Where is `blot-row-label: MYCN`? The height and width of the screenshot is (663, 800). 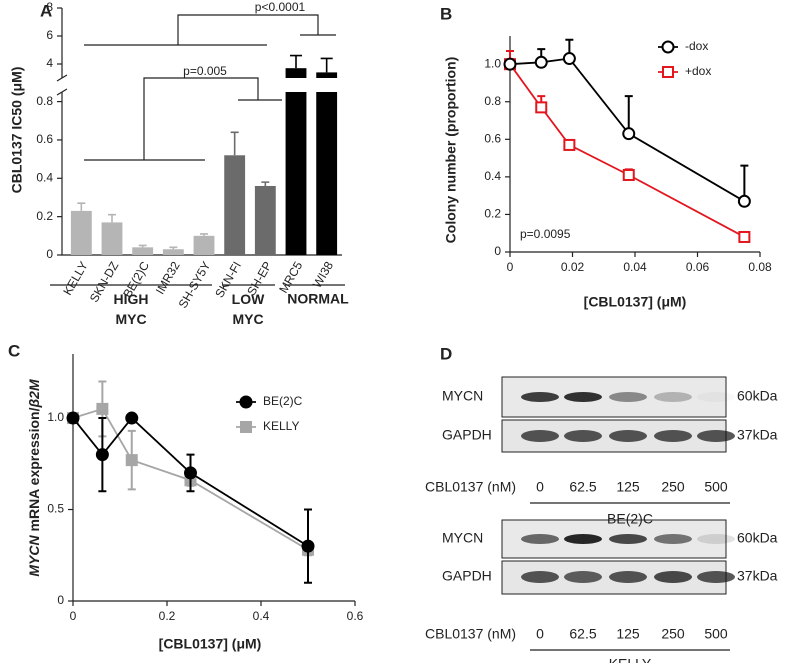 blot-row-label: MYCN is located at coordinates (462, 396).